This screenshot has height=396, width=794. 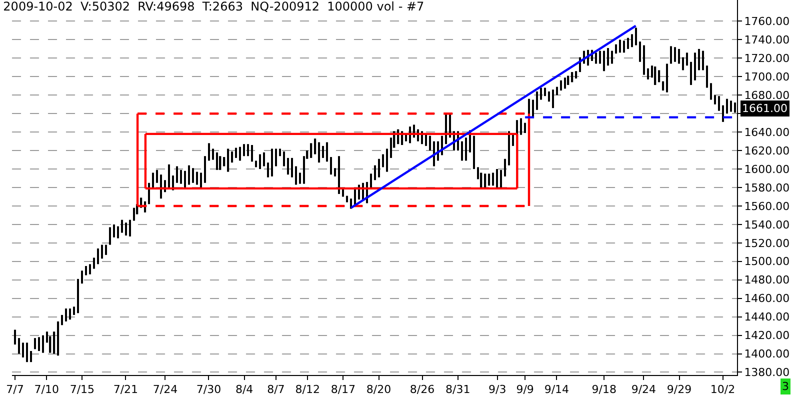 What do you see at coordinates (379, 389) in the screenshot?
I see `x-tick-label: 8/20` at bounding box center [379, 389].